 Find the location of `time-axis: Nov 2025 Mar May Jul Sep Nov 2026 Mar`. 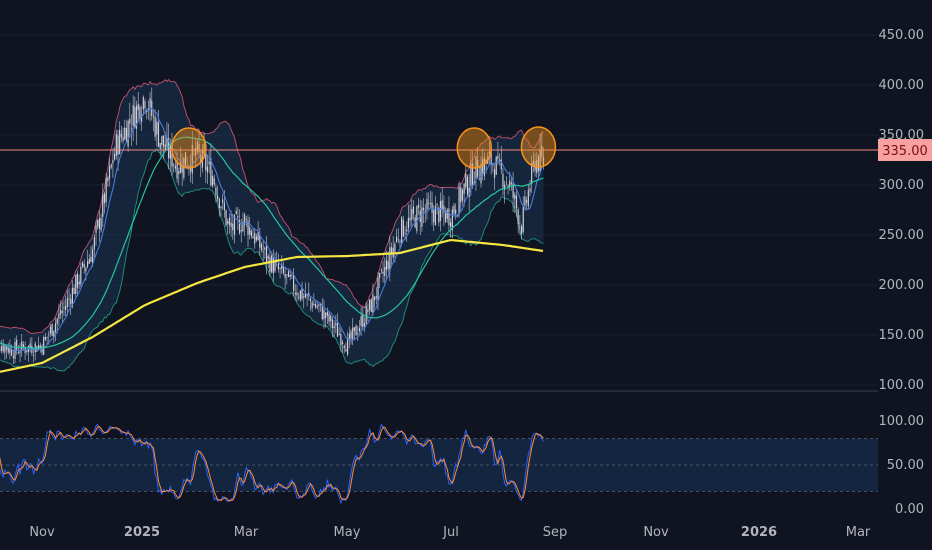

time-axis: Nov 2025 Mar May Jul Sep Nov 2026 Mar is located at coordinates (450, 532).